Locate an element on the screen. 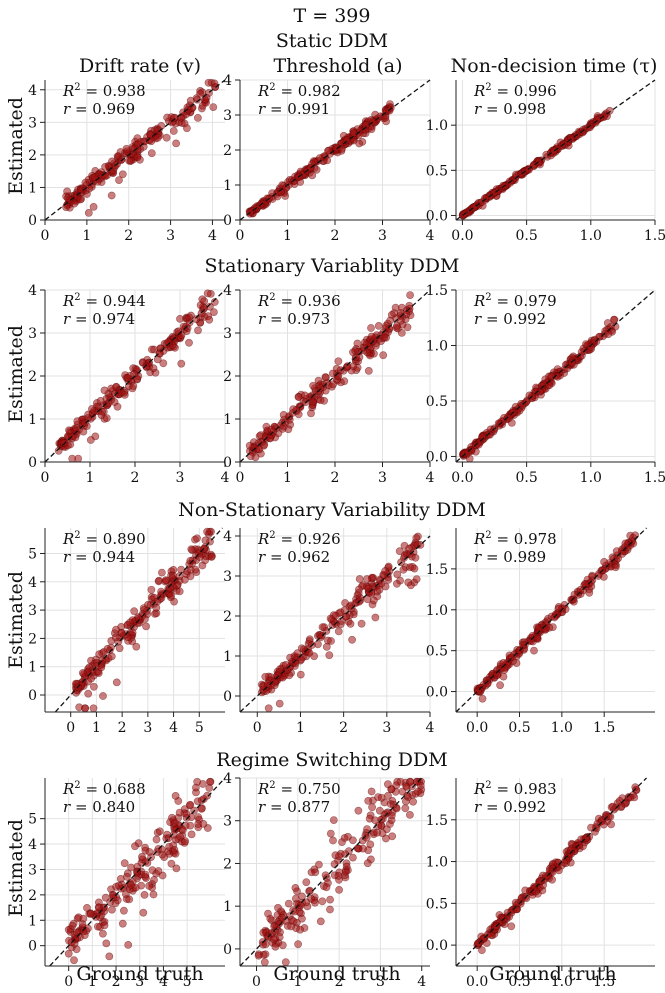 This screenshot has height=993, width=665. row-title-nonstationary: Non-Stationary Variability DDM is located at coordinates (332, 510).